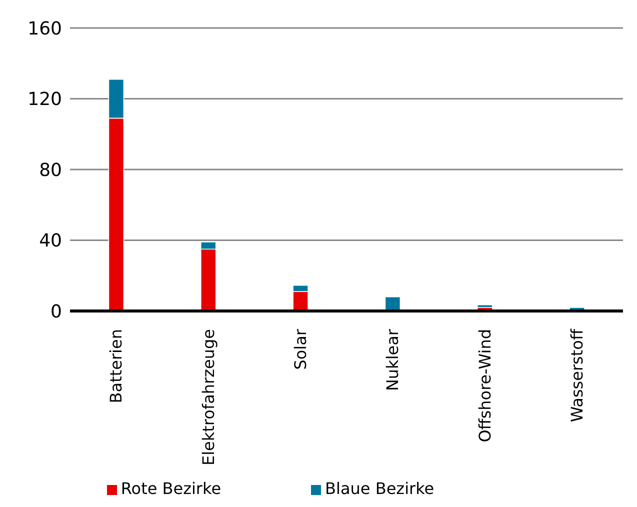 The width and height of the screenshot is (637, 507). I want to click on legend-label: Blaue Bezirke, so click(379, 488).